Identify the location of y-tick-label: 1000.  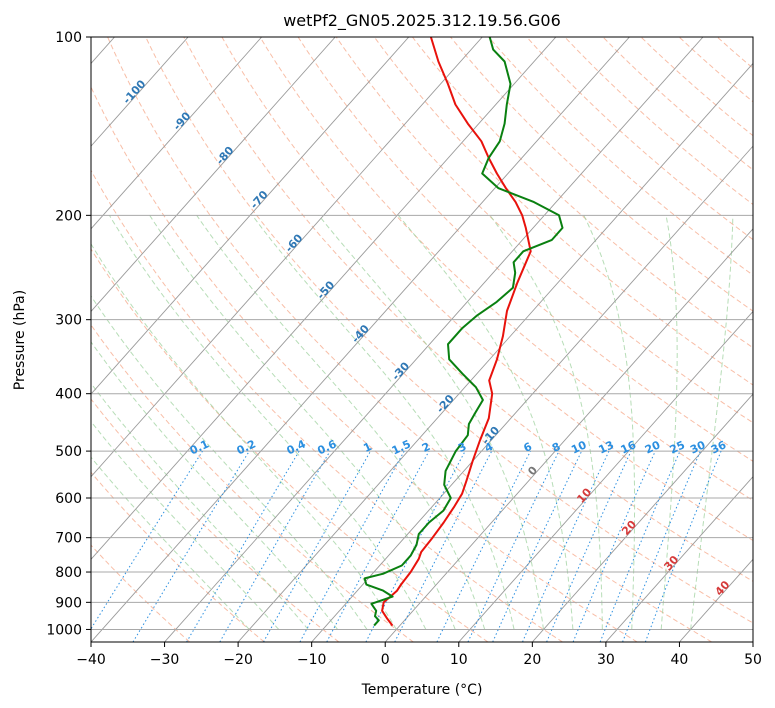
(64, 630).